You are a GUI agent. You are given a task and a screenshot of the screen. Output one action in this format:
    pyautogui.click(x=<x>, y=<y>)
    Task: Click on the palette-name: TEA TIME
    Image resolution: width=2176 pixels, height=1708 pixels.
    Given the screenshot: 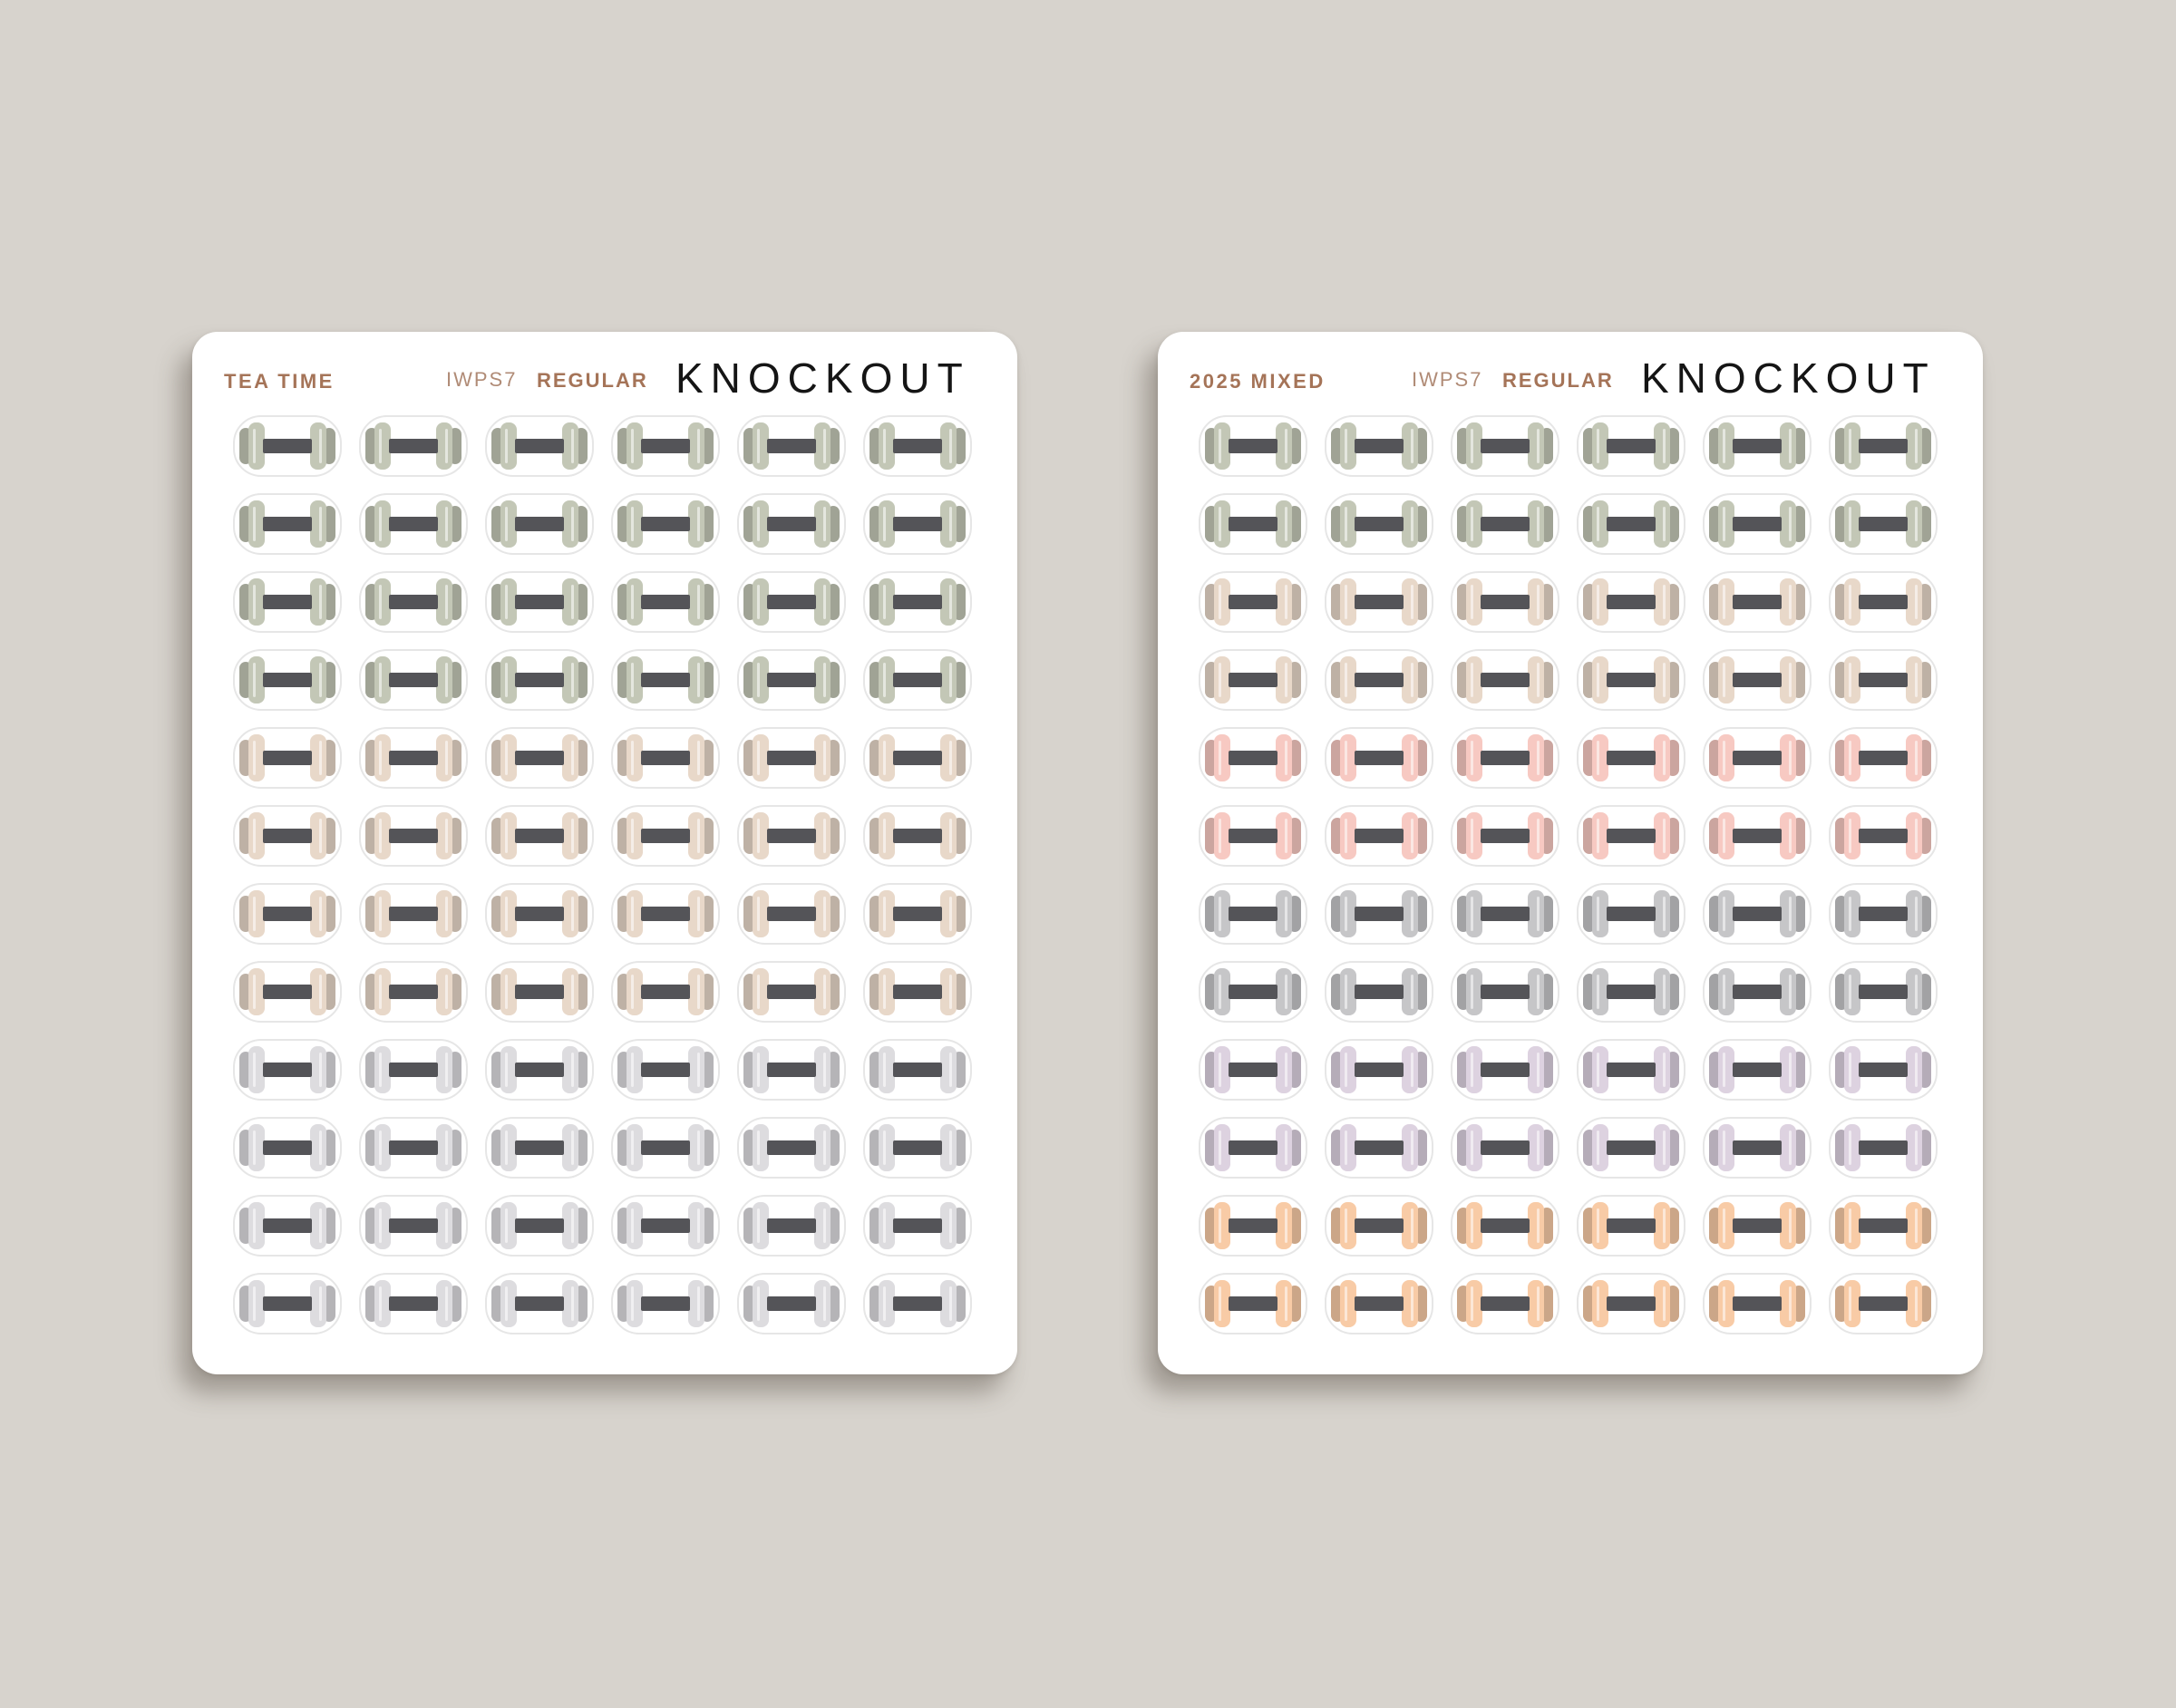 What is the action you would take?
    pyautogui.click(x=279, y=381)
    